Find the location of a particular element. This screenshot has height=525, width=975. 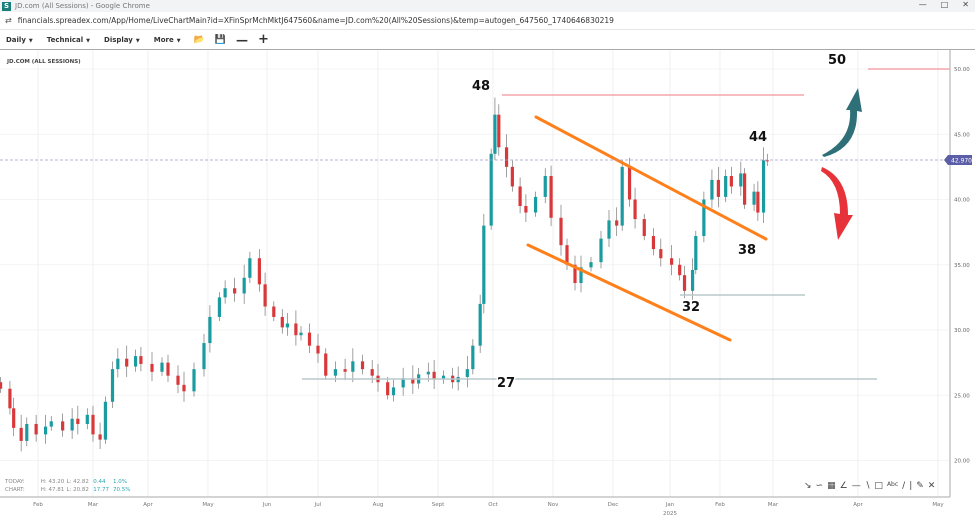

curve-tool-icon: ∽ is located at coordinates (819, 486).